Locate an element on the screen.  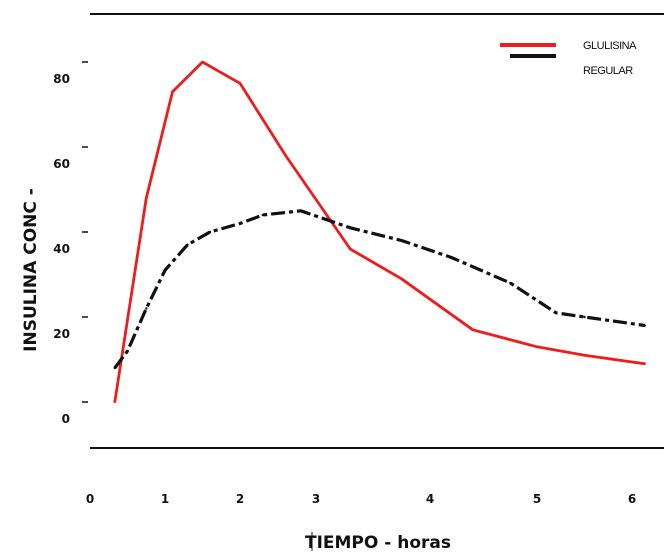
x-tick-label: 6 is located at coordinates (632, 499).